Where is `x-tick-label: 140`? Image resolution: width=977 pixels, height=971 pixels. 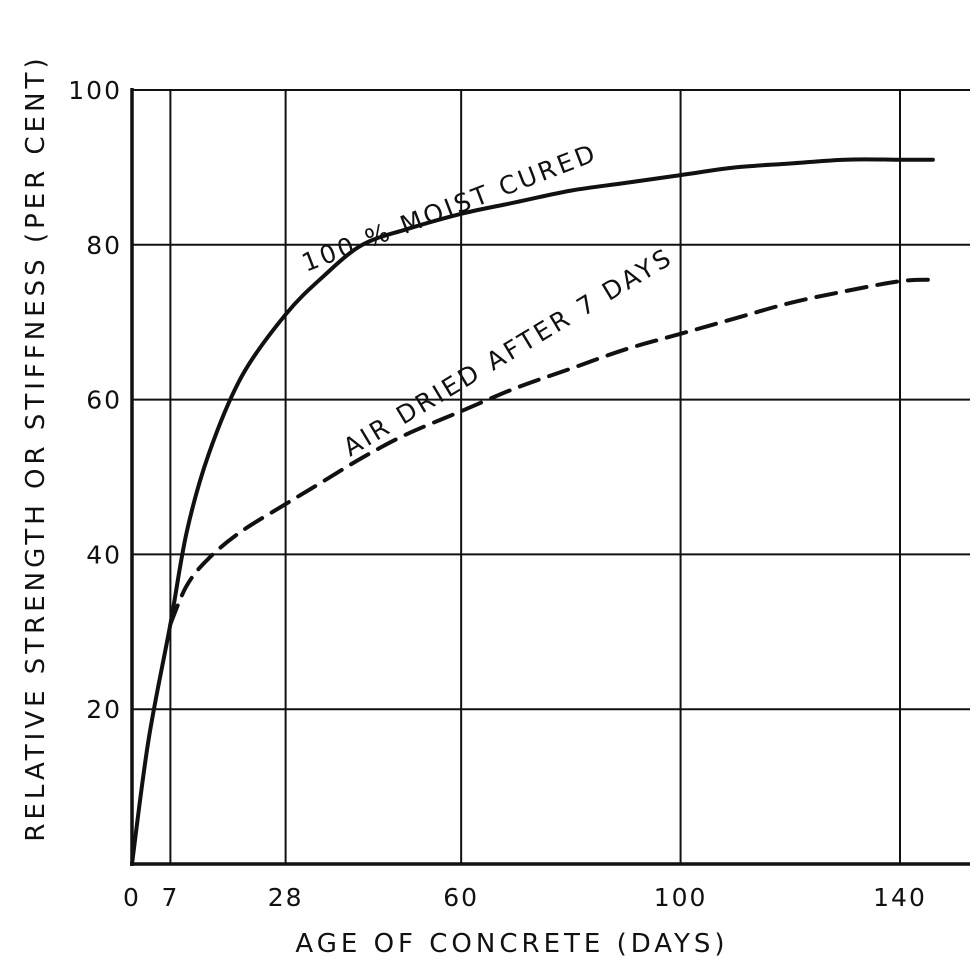 x-tick-label: 140 is located at coordinates (900, 897).